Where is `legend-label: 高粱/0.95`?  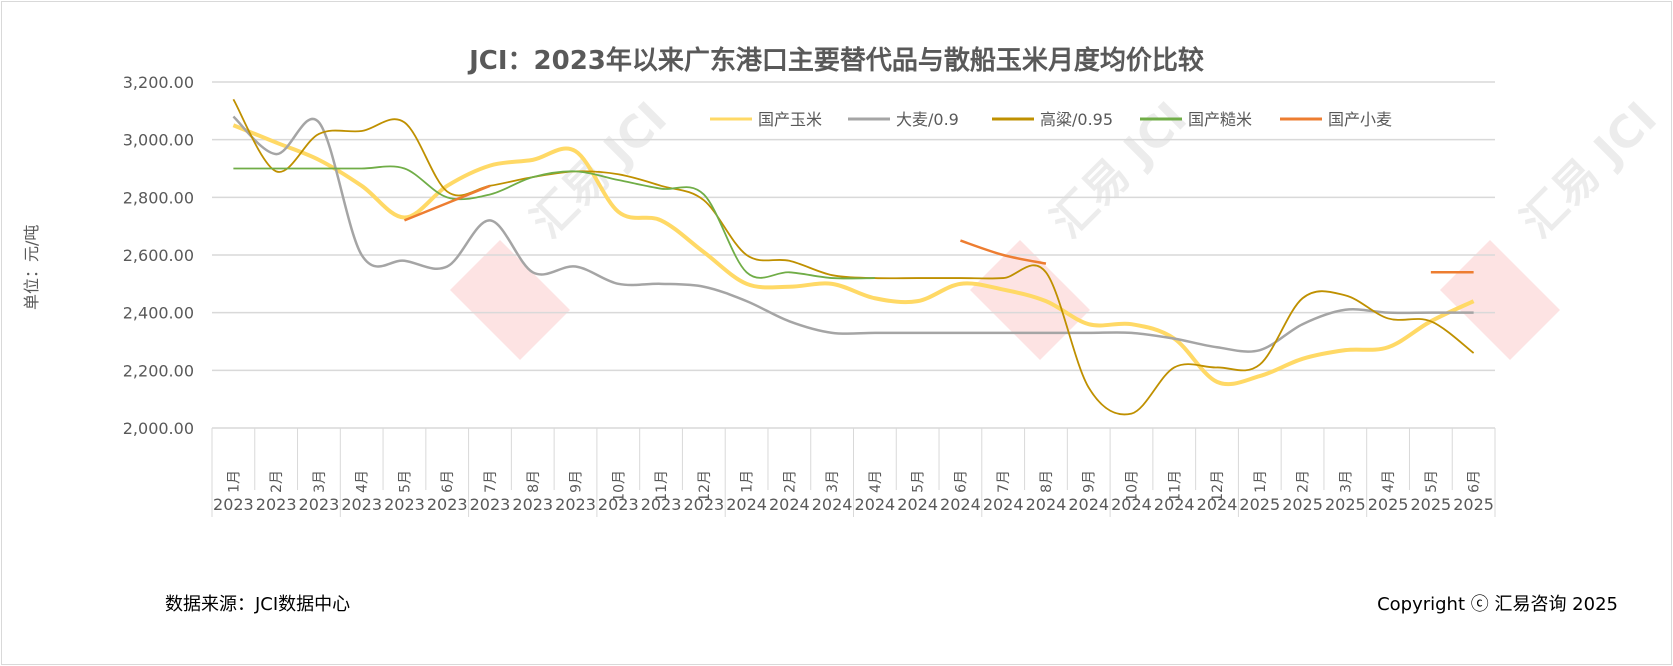
legend-label: 高粱/0.95 is located at coordinates (1076, 119).